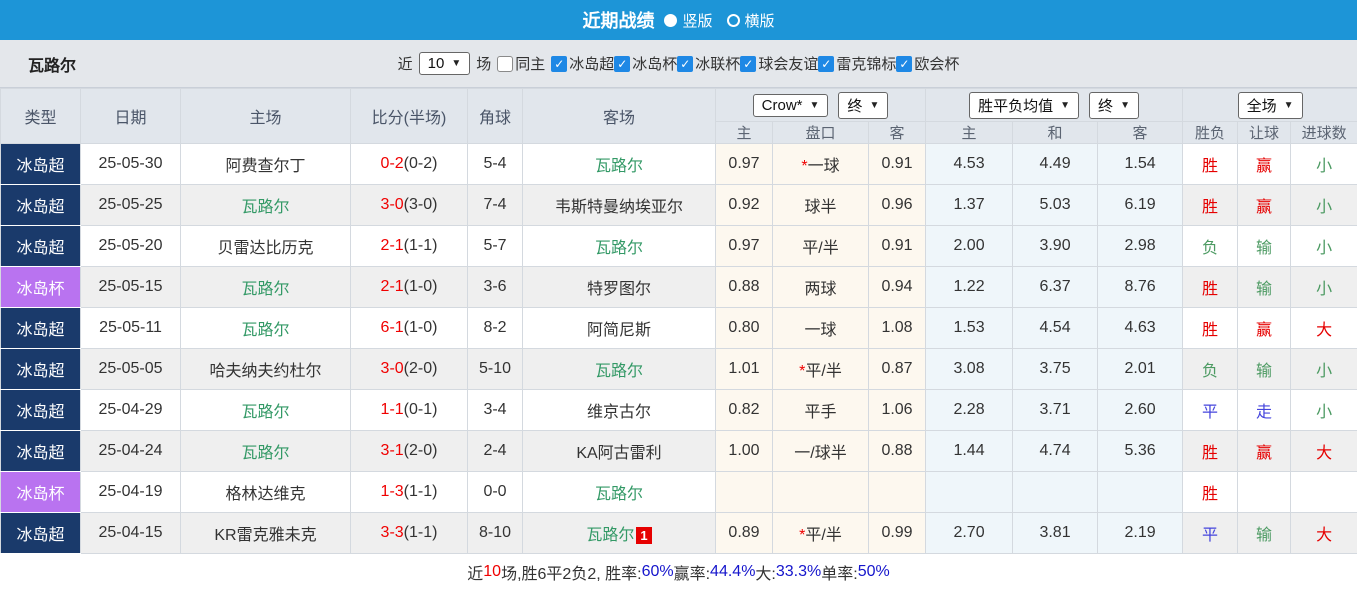 This screenshot has height=590, width=1357. What do you see at coordinates (571, 572) in the screenshot?
I see `footer-stat-segment: 场,胜6平2负2, 胜率:` at bounding box center [571, 572].